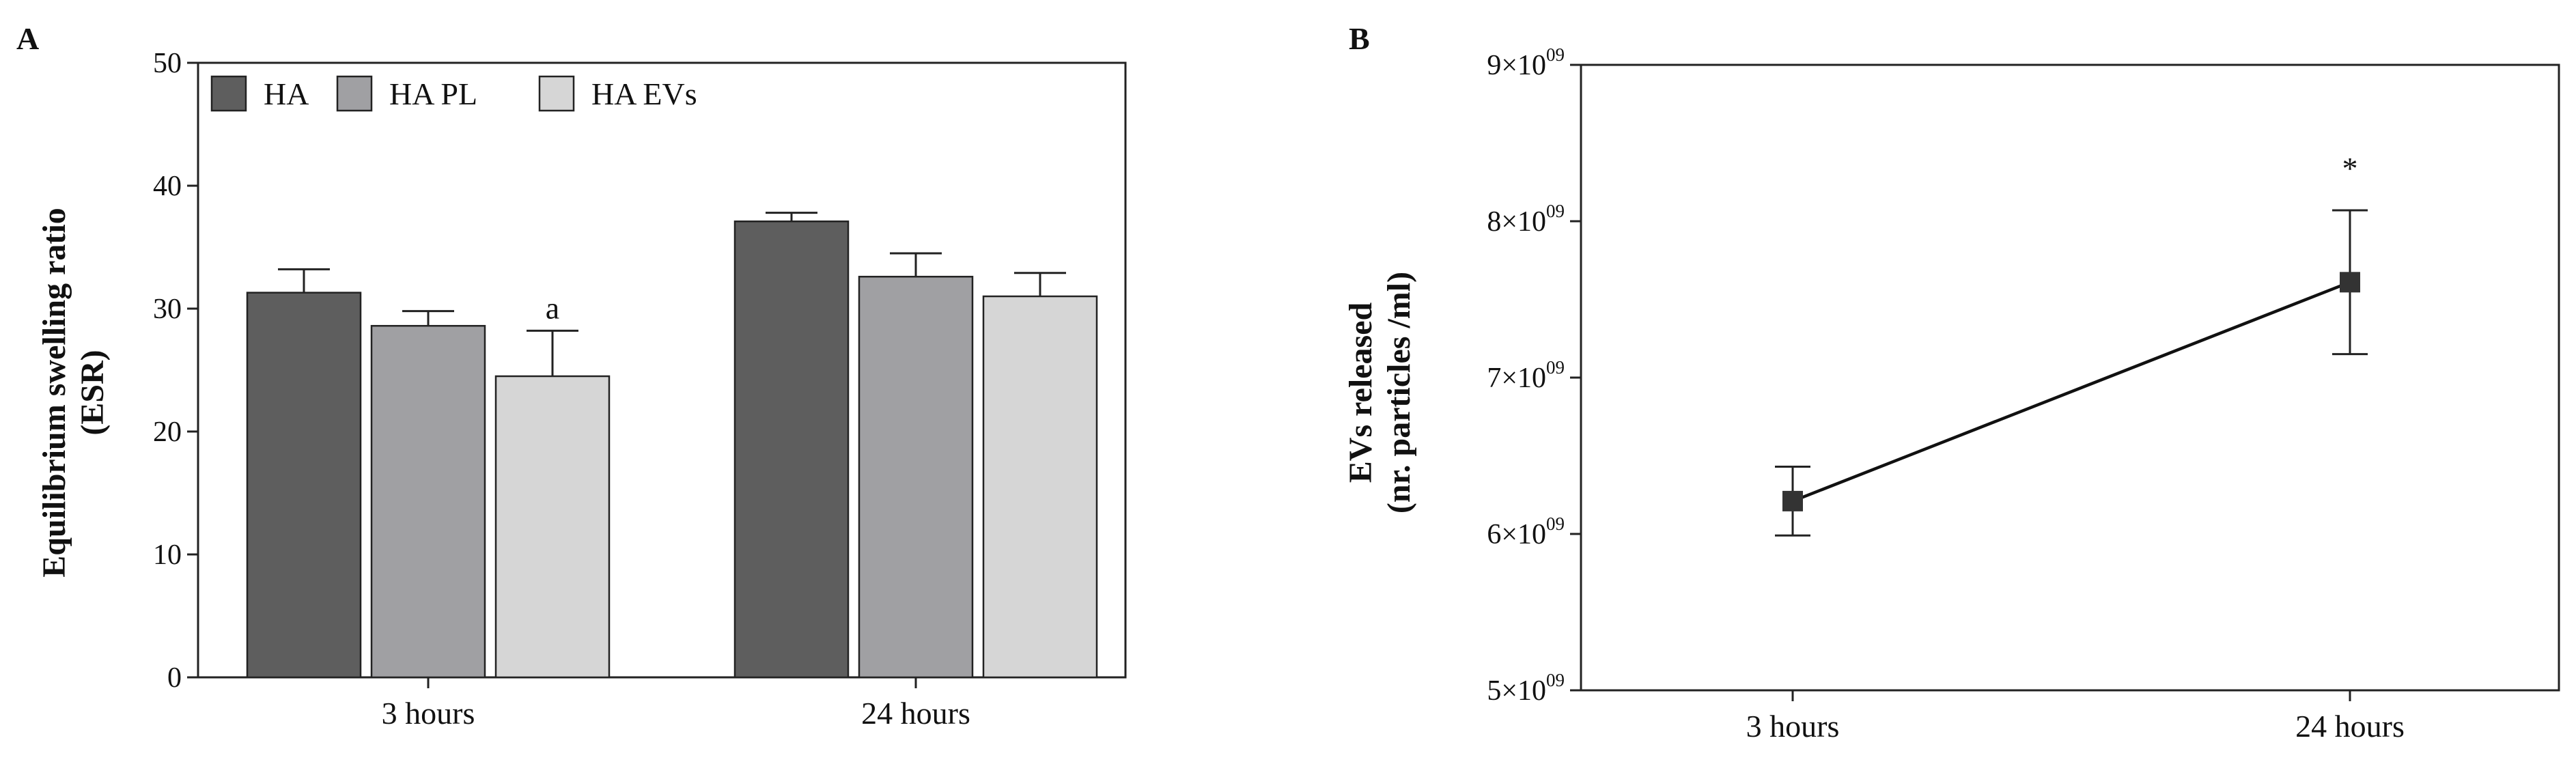  What do you see at coordinates (167, 555) in the screenshot?
I see `panel-a-y-tick-label: 10` at bounding box center [167, 555].